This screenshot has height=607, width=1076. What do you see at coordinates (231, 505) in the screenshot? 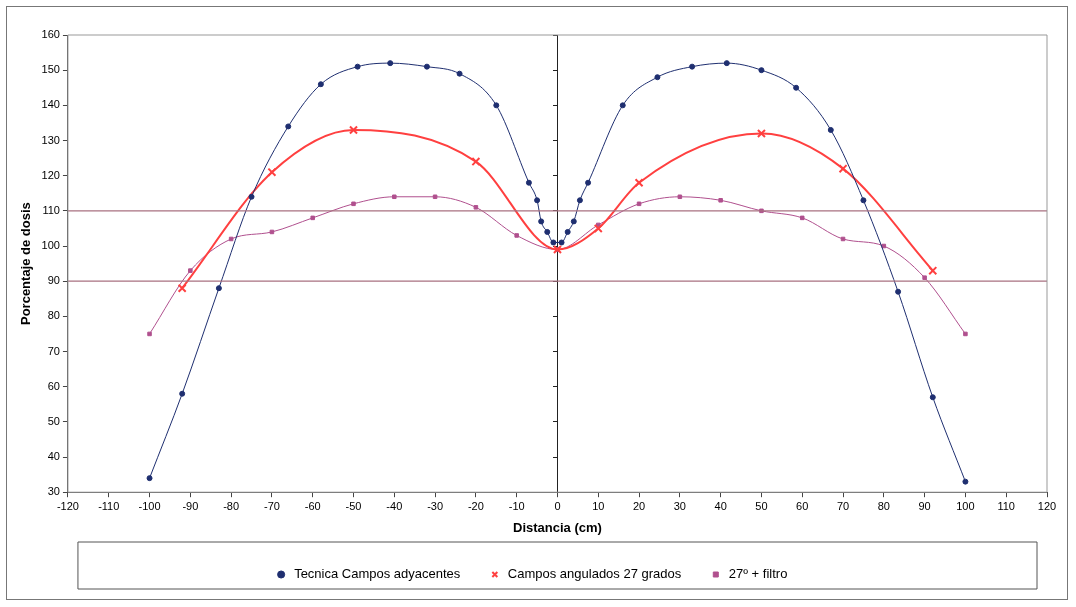
I see `x-tick-label: -80` at bounding box center [231, 505].